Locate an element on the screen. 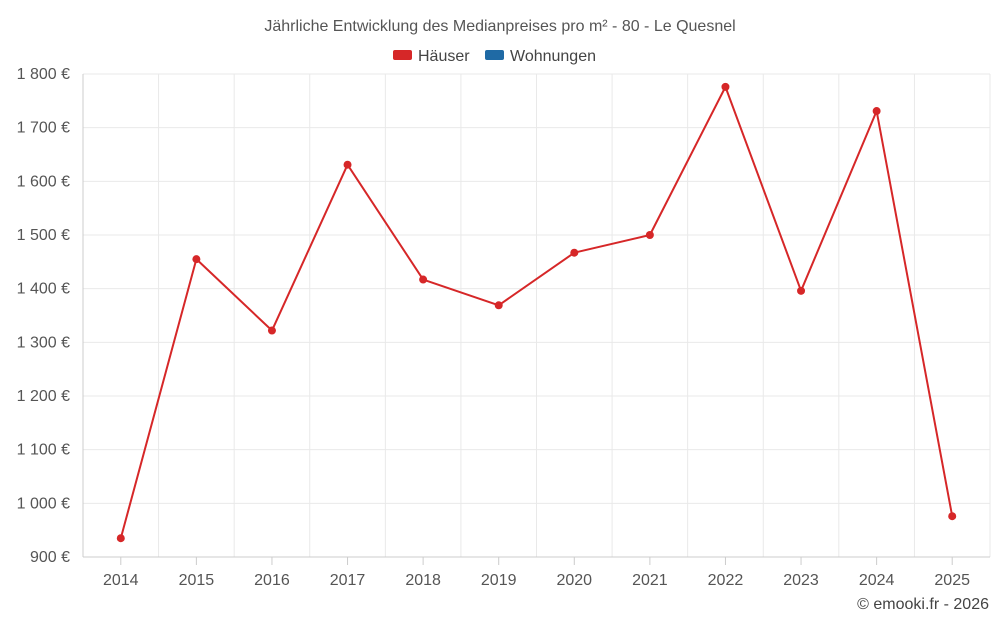 This screenshot has width=1000, height=625. y-tick-label: 1 800 € is located at coordinates (43, 74).